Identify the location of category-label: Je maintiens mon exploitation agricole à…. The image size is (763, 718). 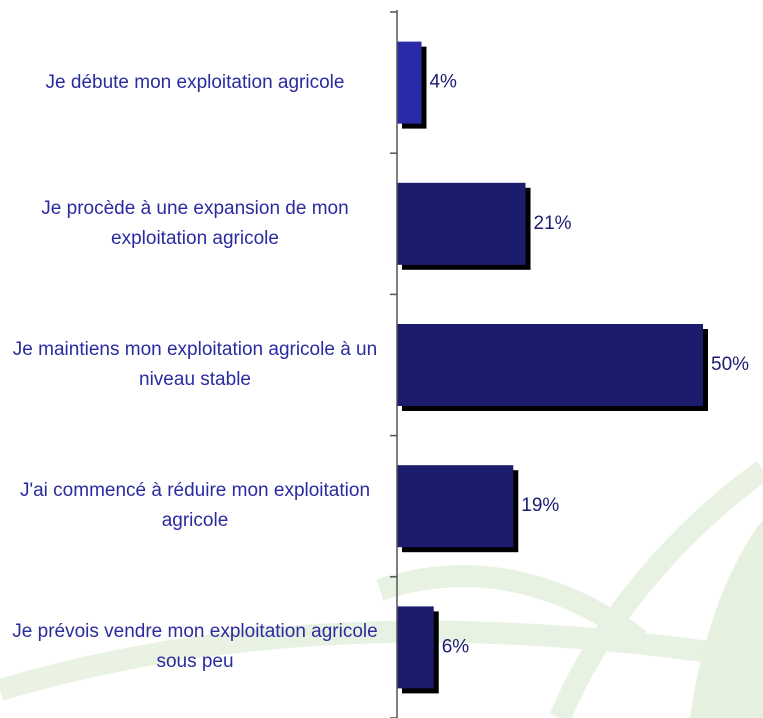
(195, 364).